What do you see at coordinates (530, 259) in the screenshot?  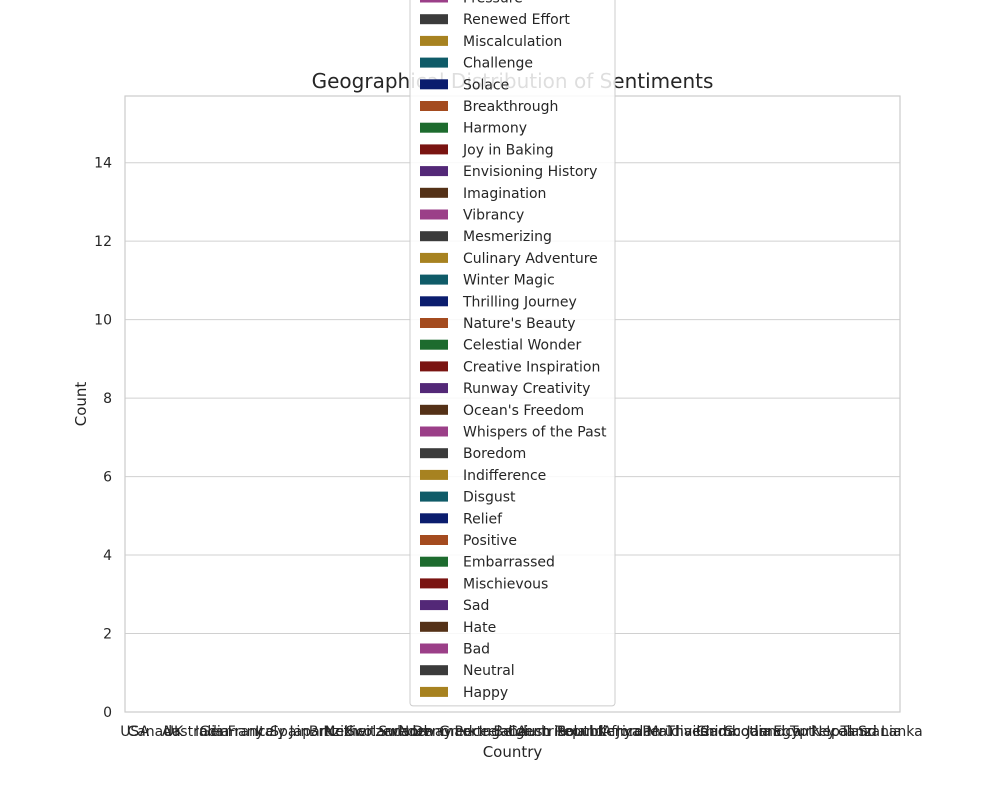 I see `legend-entry-label: Culinary Adventure` at bounding box center [530, 259].